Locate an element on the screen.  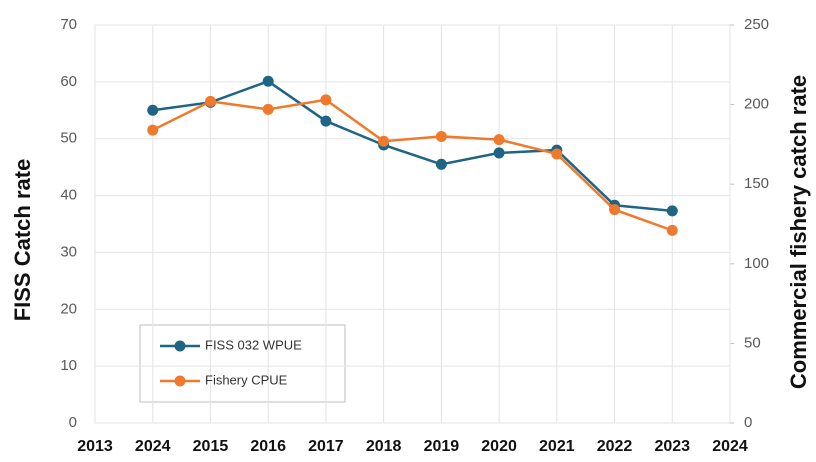
y-tick-label: 0 is located at coordinates (73, 422).